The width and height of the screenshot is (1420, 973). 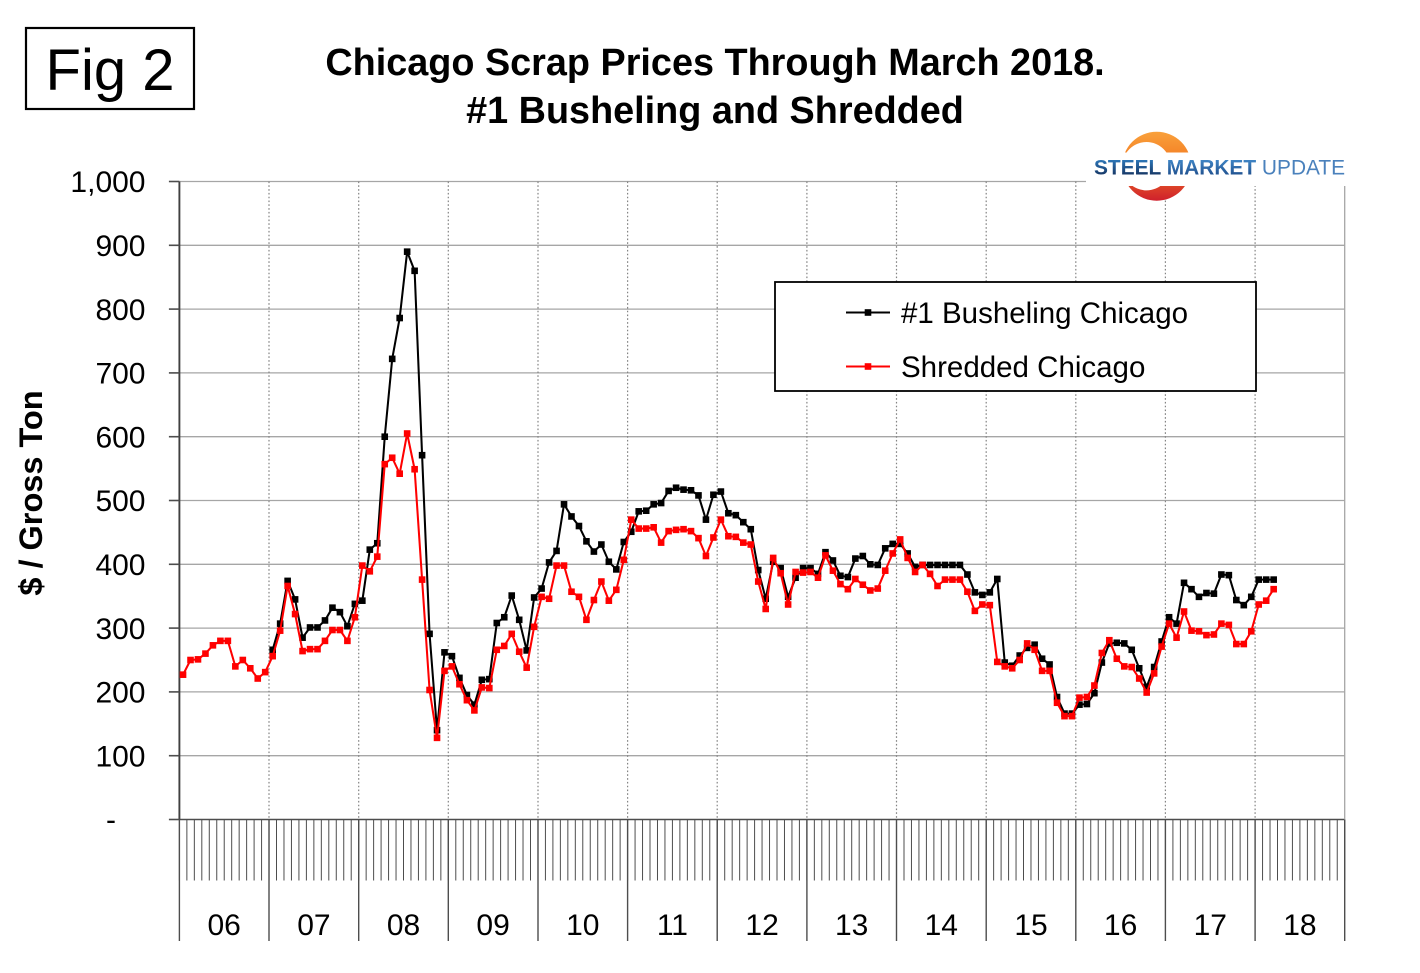 I want to click on svg-text: 800, so click(x=120, y=310).